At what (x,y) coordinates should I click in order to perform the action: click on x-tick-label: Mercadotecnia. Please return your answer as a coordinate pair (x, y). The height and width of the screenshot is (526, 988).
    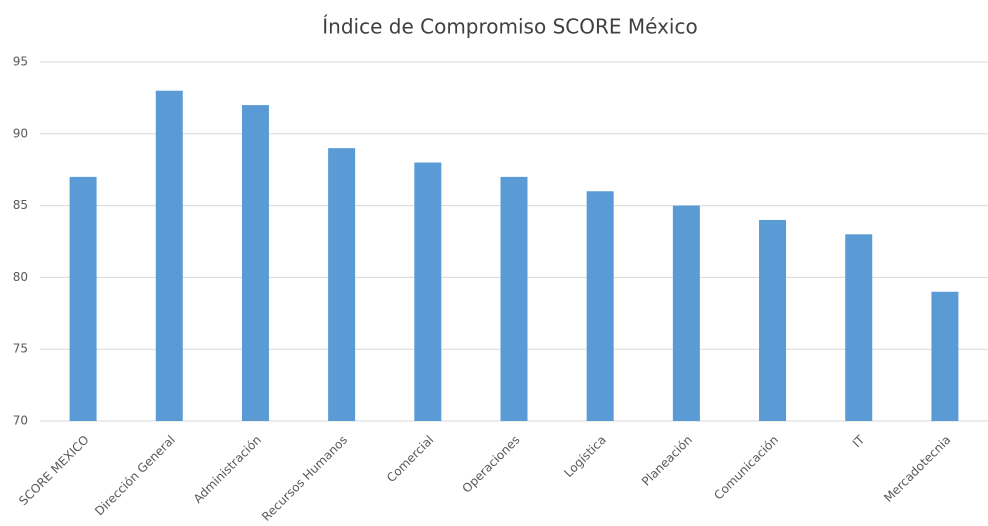
    Looking at the image, I should click on (917, 469).